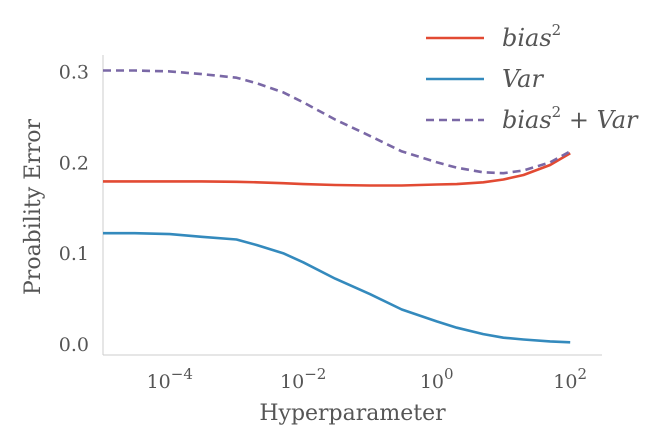  What do you see at coordinates (337, 169) in the screenshot?
I see `series-line-bias2` at bounding box center [337, 169].